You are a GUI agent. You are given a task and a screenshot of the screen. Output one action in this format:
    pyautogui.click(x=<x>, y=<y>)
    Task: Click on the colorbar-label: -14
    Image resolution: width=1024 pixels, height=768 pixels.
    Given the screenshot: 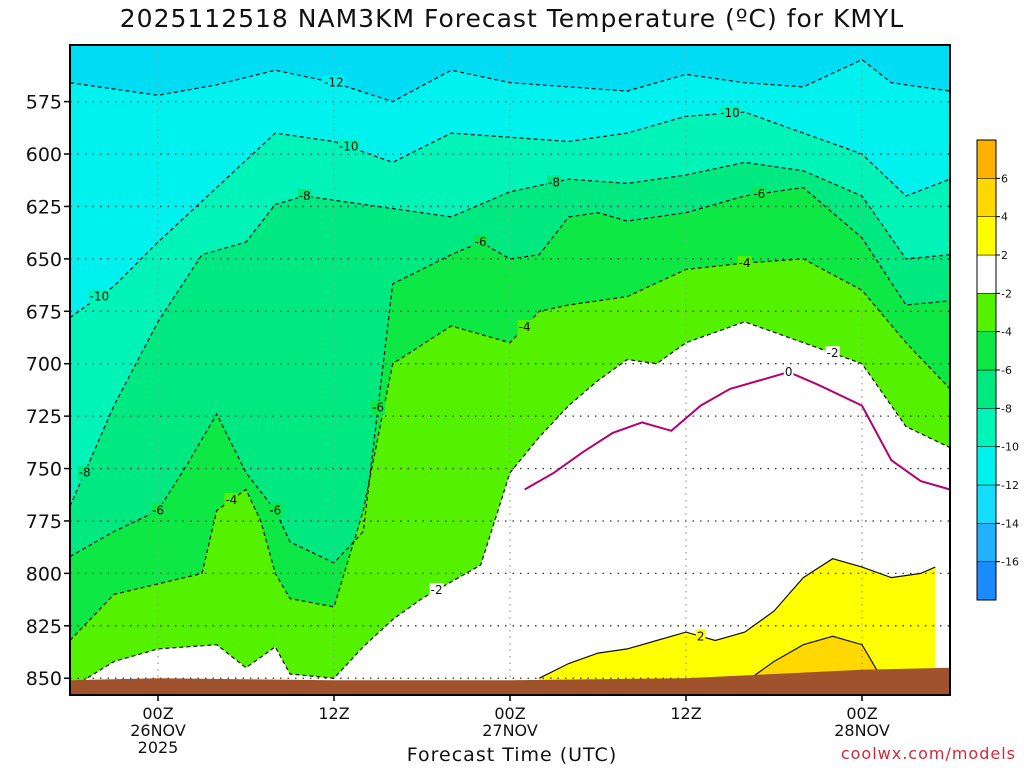 What is the action you would take?
    pyautogui.click(x=1010, y=523)
    